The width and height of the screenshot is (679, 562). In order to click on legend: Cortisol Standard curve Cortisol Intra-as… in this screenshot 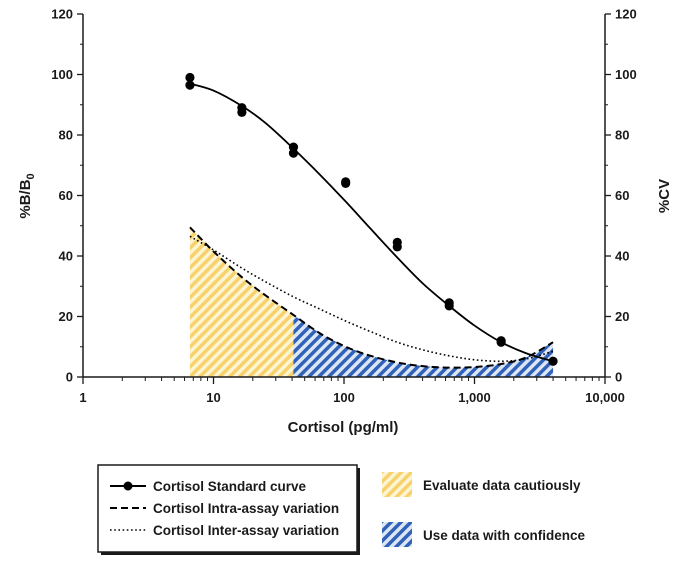, I will do `click(341, 509)`.